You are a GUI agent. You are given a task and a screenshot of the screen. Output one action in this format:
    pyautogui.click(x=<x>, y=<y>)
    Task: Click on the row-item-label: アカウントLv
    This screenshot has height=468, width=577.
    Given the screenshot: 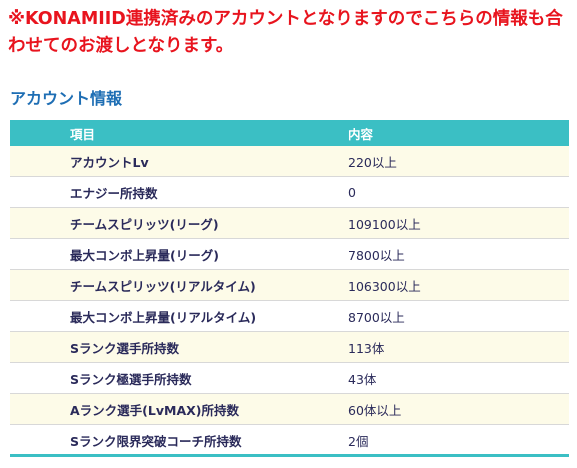 What is the action you would take?
    pyautogui.click(x=174, y=161)
    